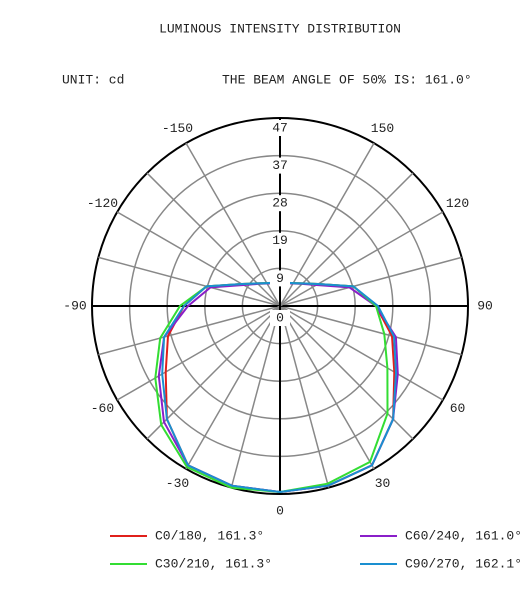 The width and height of the screenshot is (528, 602). Describe the element at coordinates (485, 305) in the screenshot. I see `angle-tick-label: 90` at that location.